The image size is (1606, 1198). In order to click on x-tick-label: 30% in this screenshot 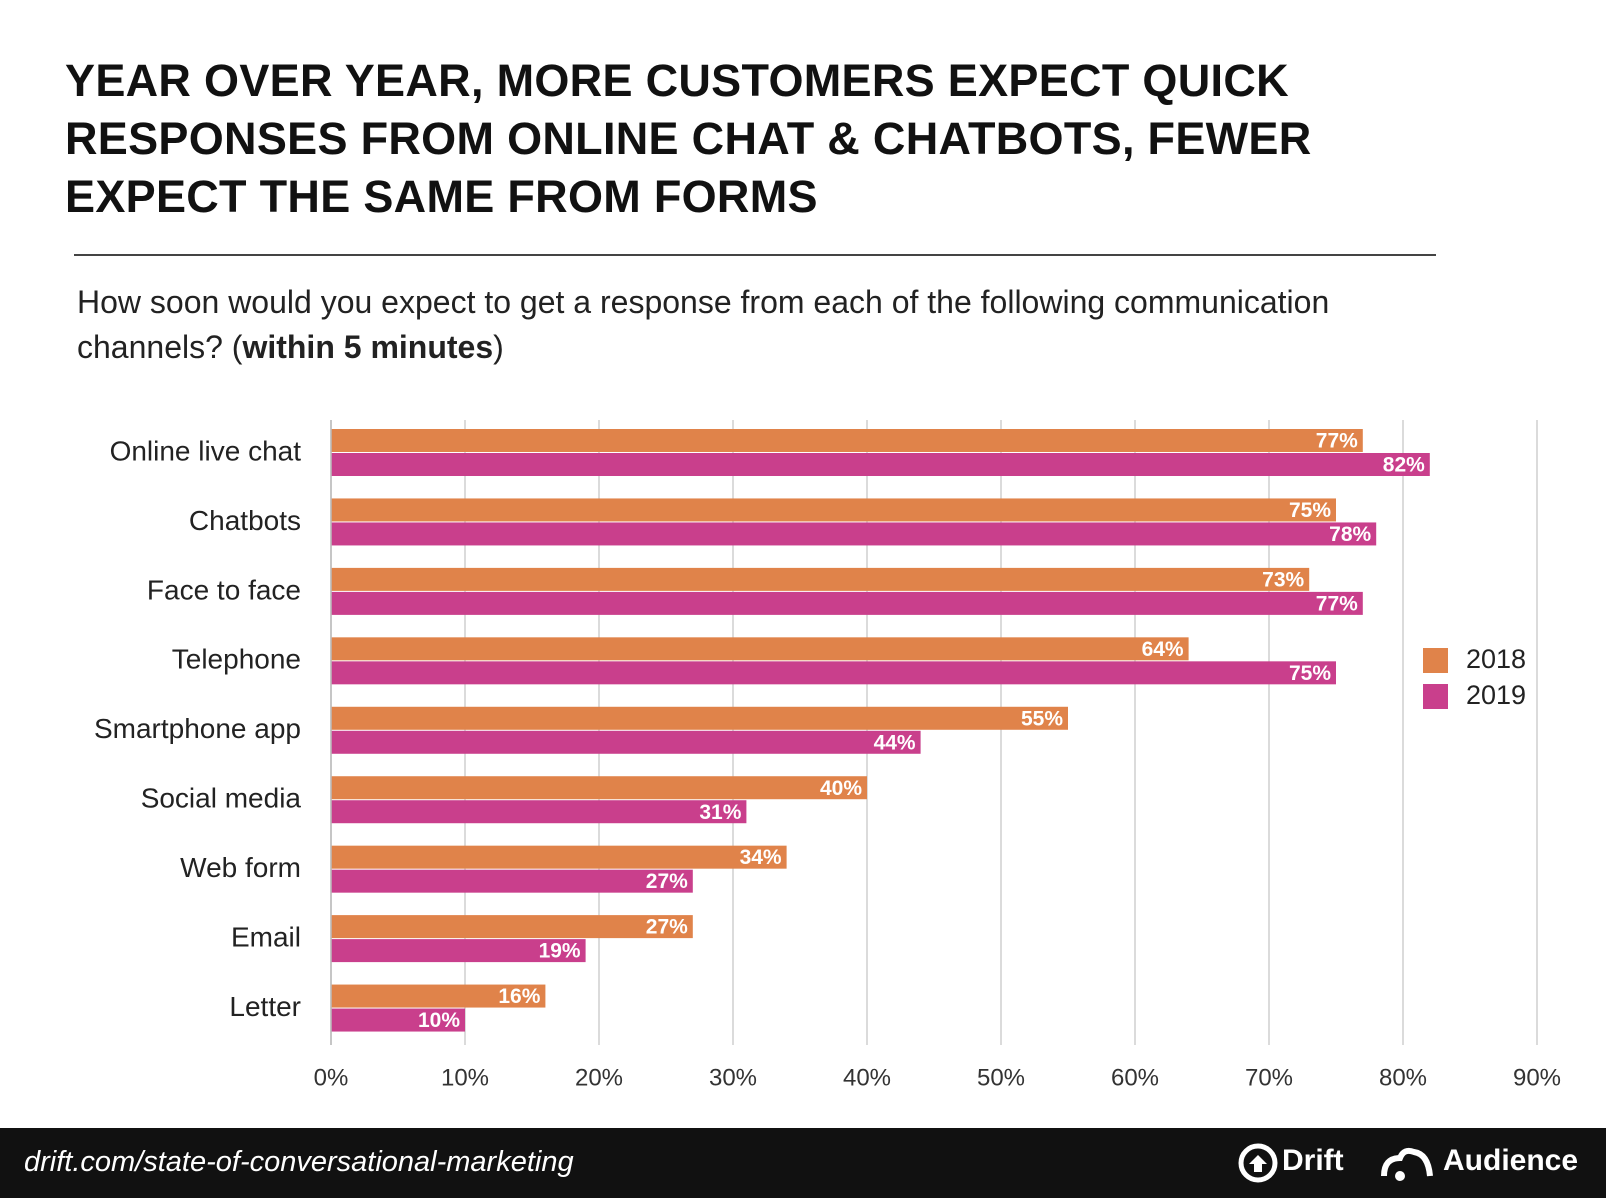, I will do `click(733, 1077)`.